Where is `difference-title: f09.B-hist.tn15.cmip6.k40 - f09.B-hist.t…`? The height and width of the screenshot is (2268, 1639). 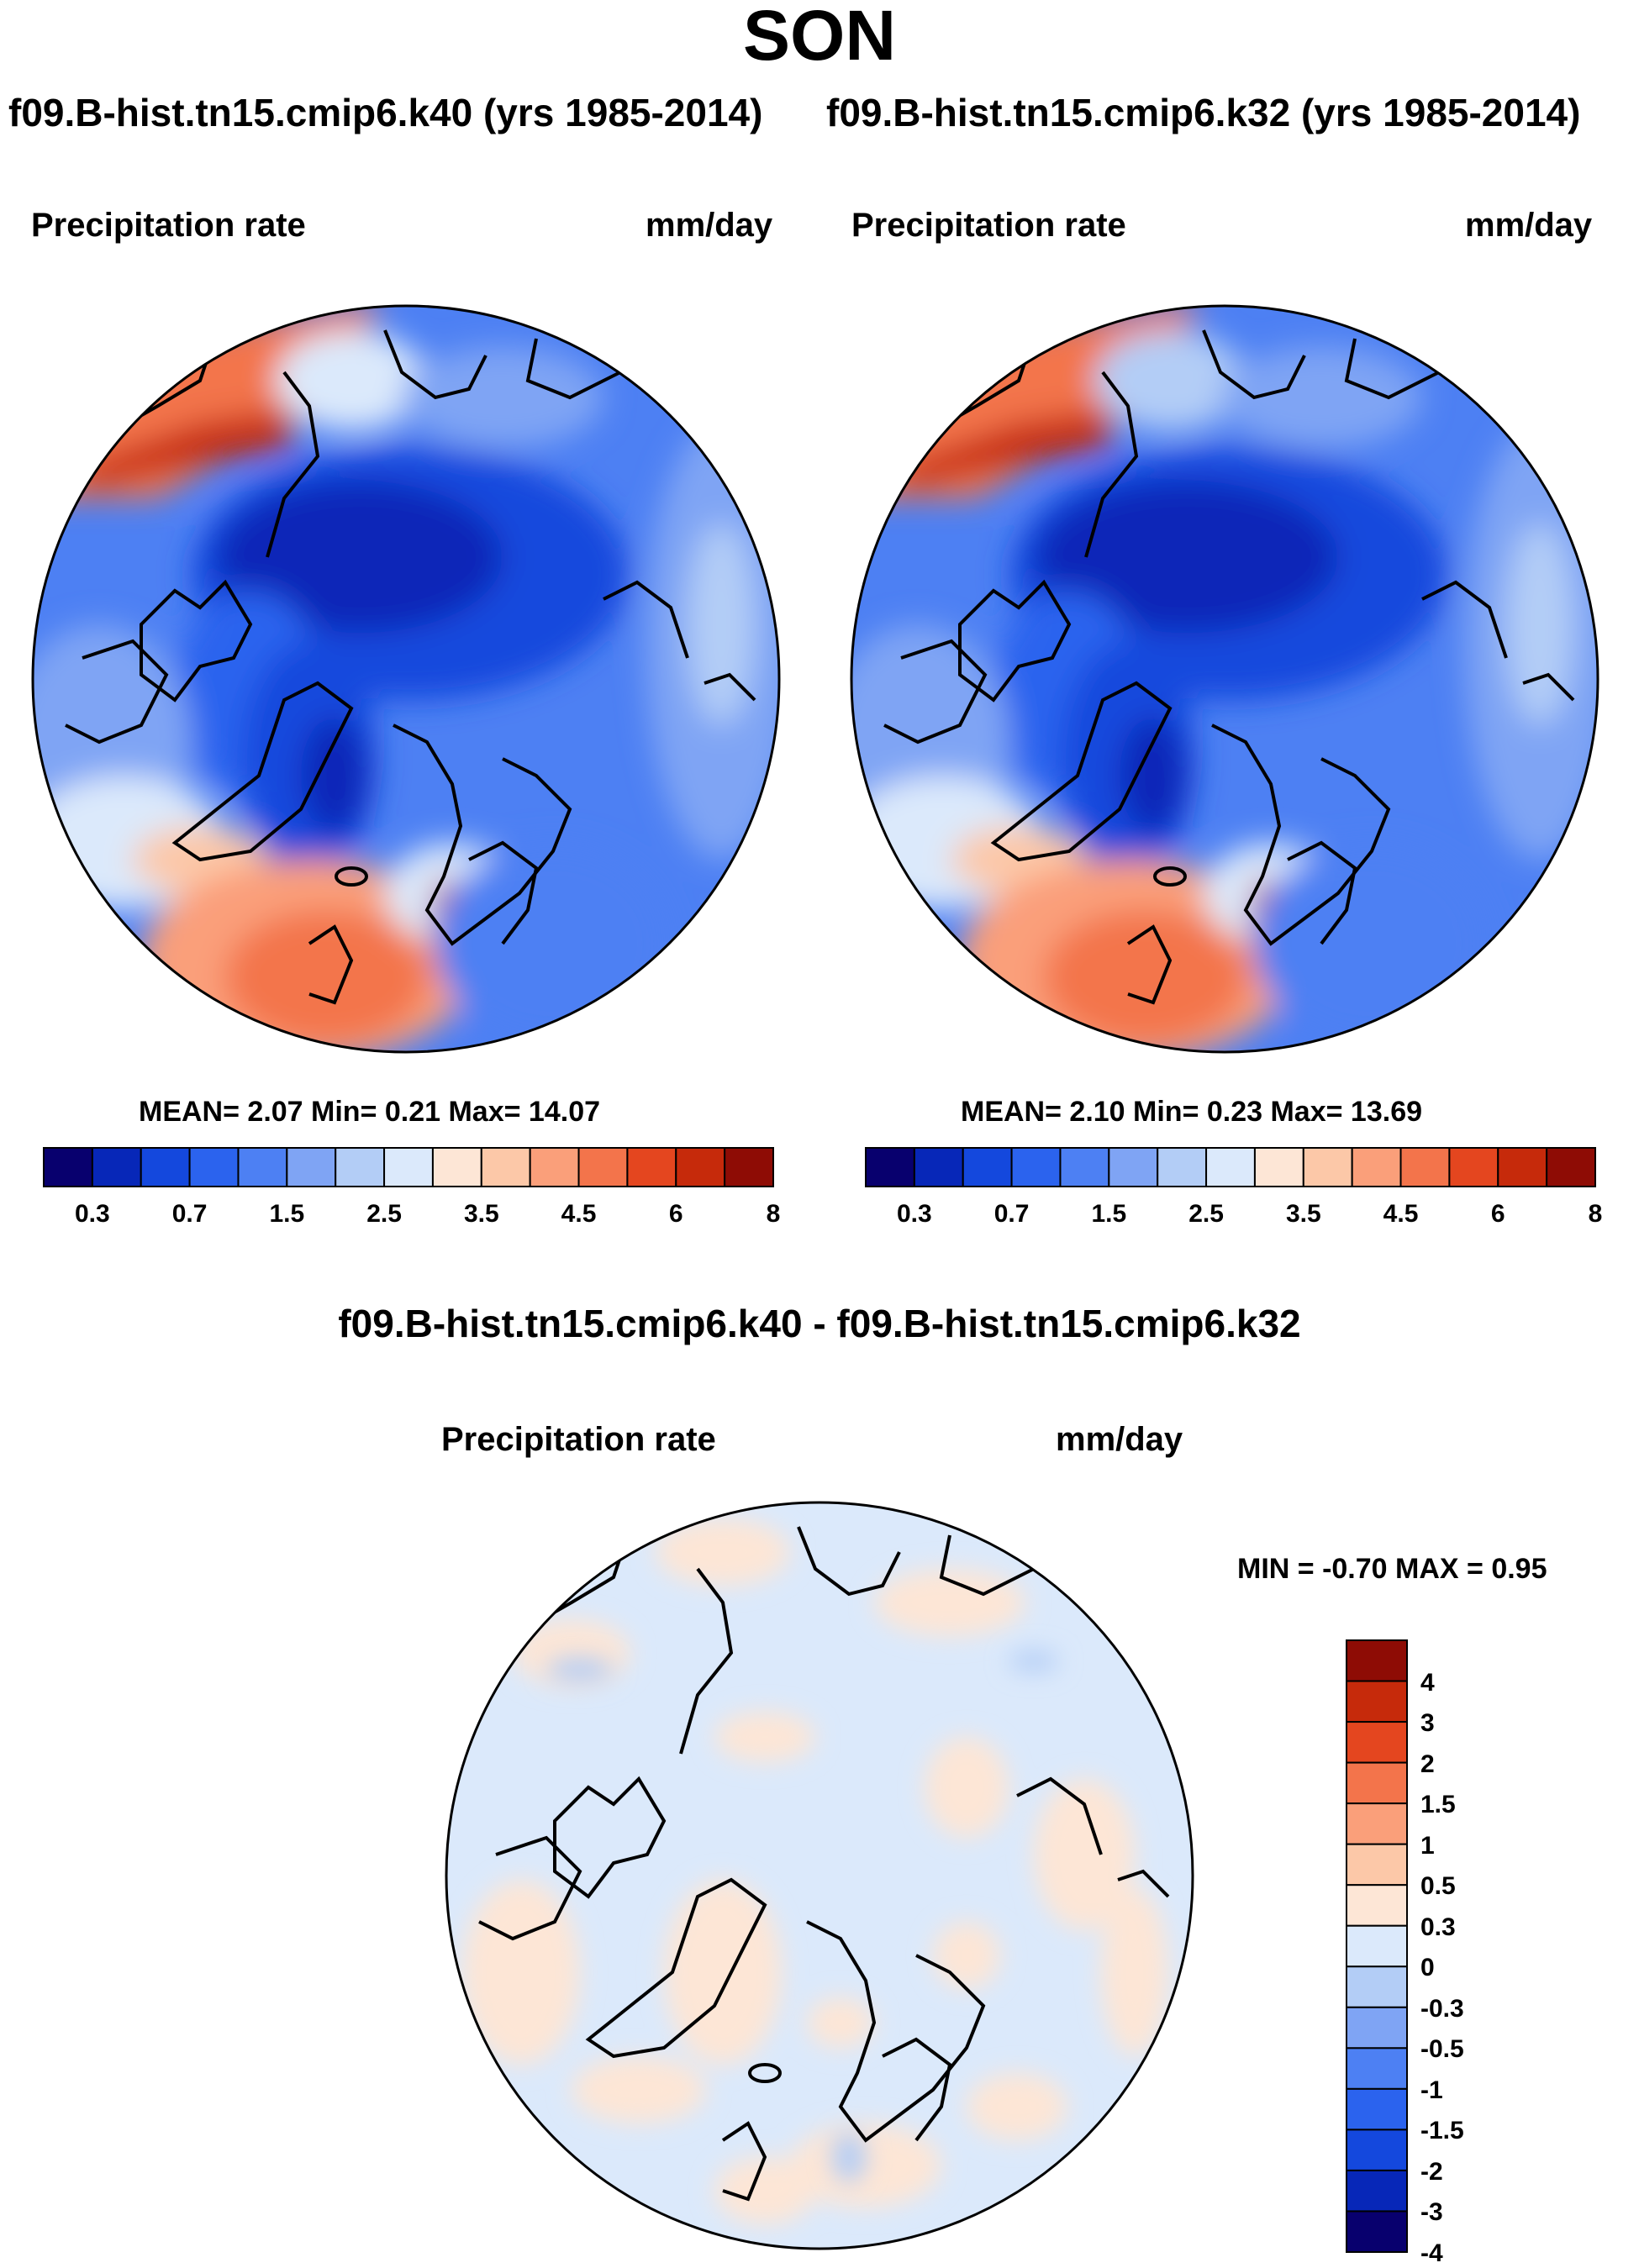
difference-title: f09.B-hist.tn15.cmip6.k40 - f09.B-hist.t… is located at coordinates (819, 1323).